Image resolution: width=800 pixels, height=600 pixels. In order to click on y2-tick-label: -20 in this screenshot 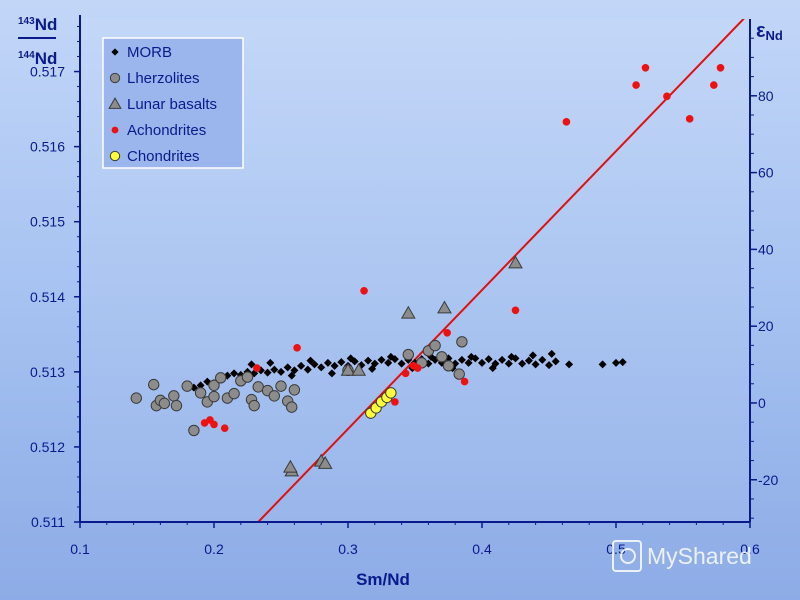, I will do `click(768, 480)`.